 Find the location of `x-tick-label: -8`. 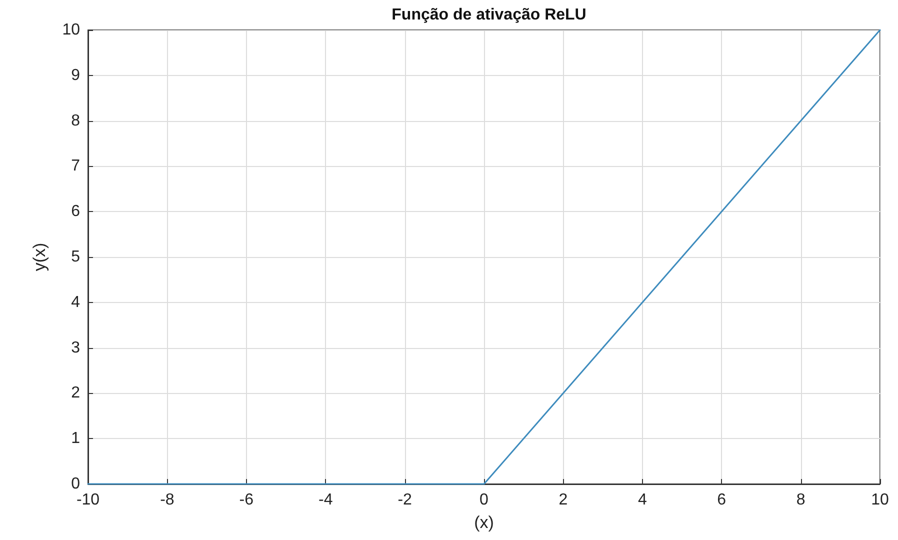

x-tick-label: -8 is located at coordinates (167, 500).